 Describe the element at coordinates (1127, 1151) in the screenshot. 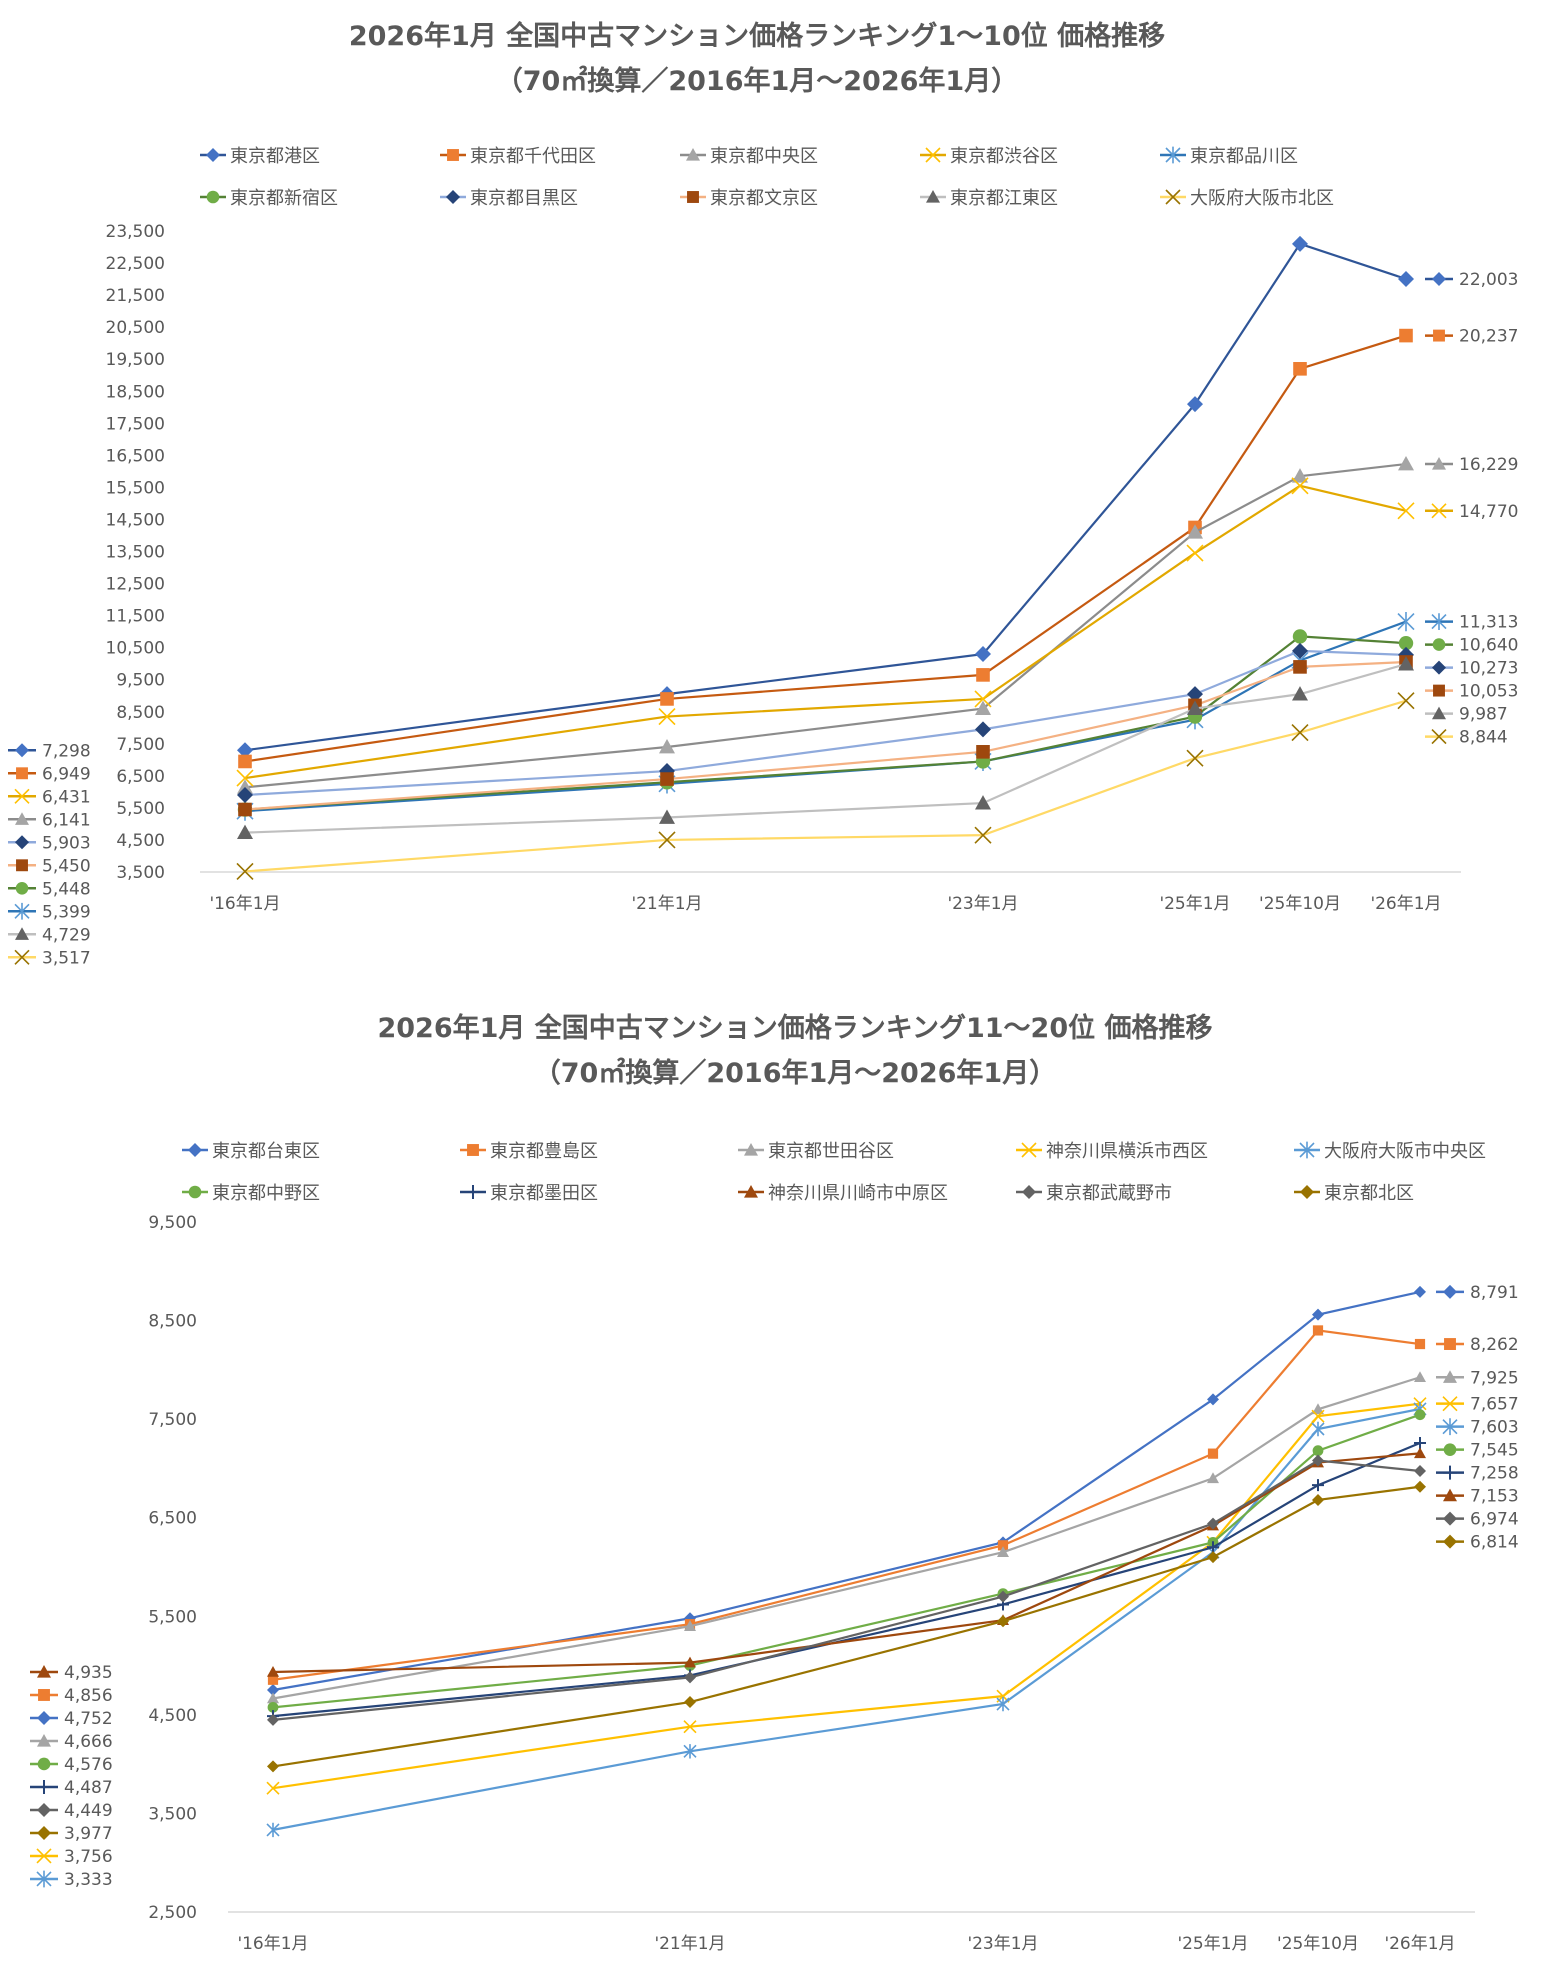

I see `legend-label: 神奈川県横浜市西区` at that location.